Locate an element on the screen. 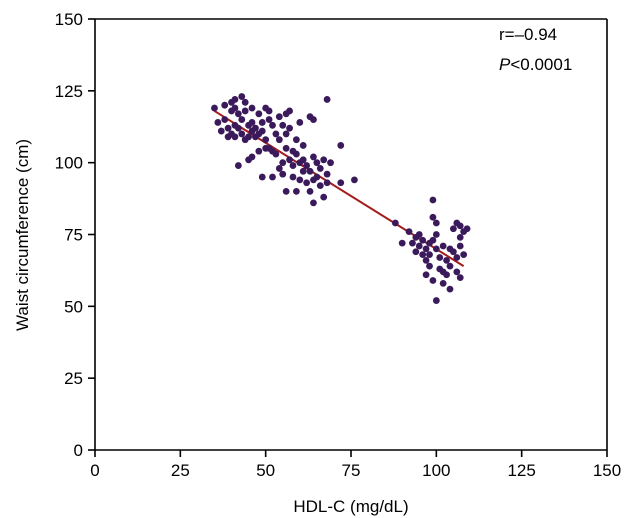 The height and width of the screenshot is (518, 628). y-tick-label: 125 is located at coordinates (69, 91).